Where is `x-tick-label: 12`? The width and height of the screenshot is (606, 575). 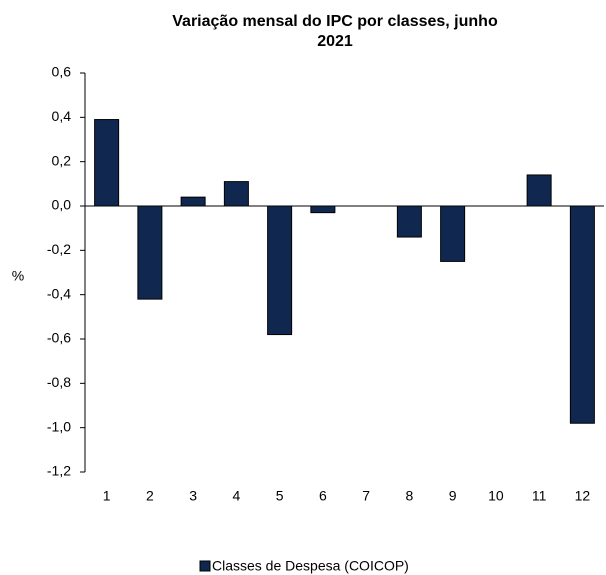 x-tick-label: 12 is located at coordinates (583, 496).